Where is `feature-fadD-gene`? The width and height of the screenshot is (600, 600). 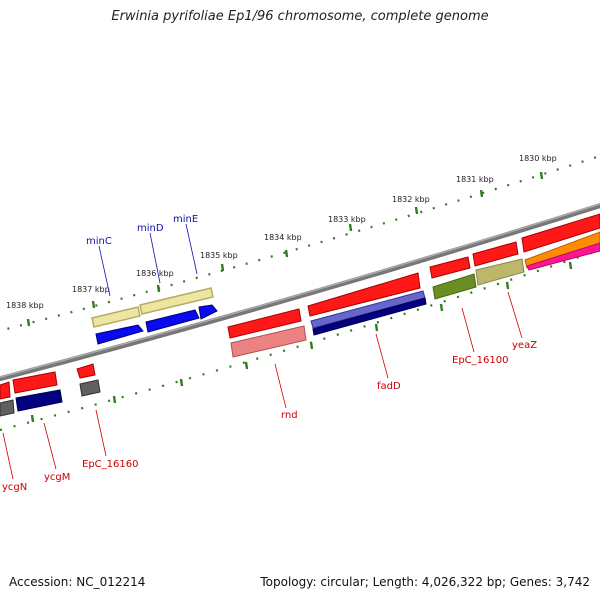 feature-fadD-gene is located at coordinates (364, 294).